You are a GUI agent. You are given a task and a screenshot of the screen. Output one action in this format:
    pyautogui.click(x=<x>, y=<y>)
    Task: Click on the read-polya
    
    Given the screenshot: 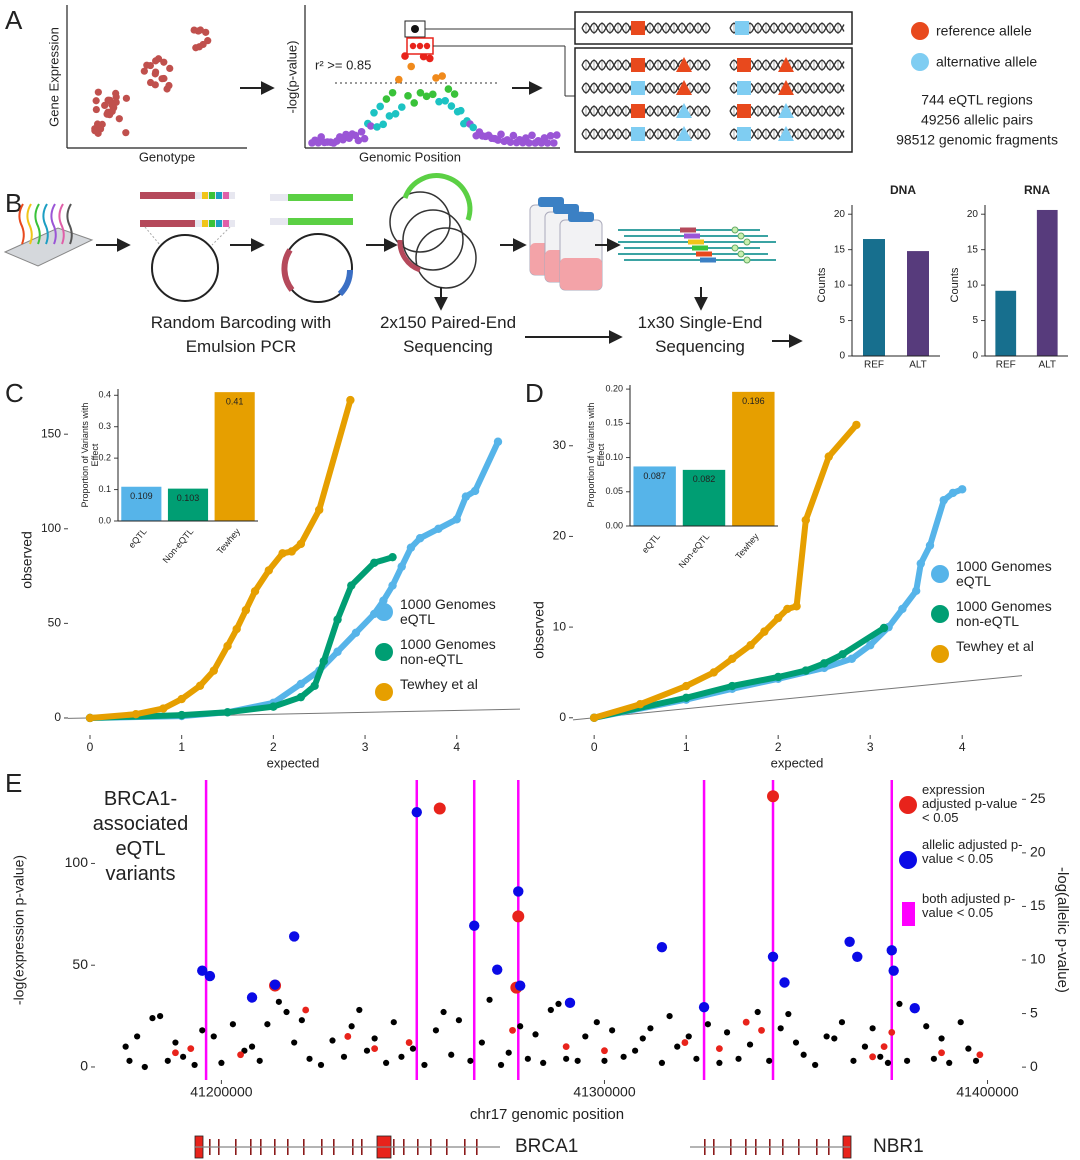 What is the action you would take?
    pyautogui.click(x=741, y=236)
    